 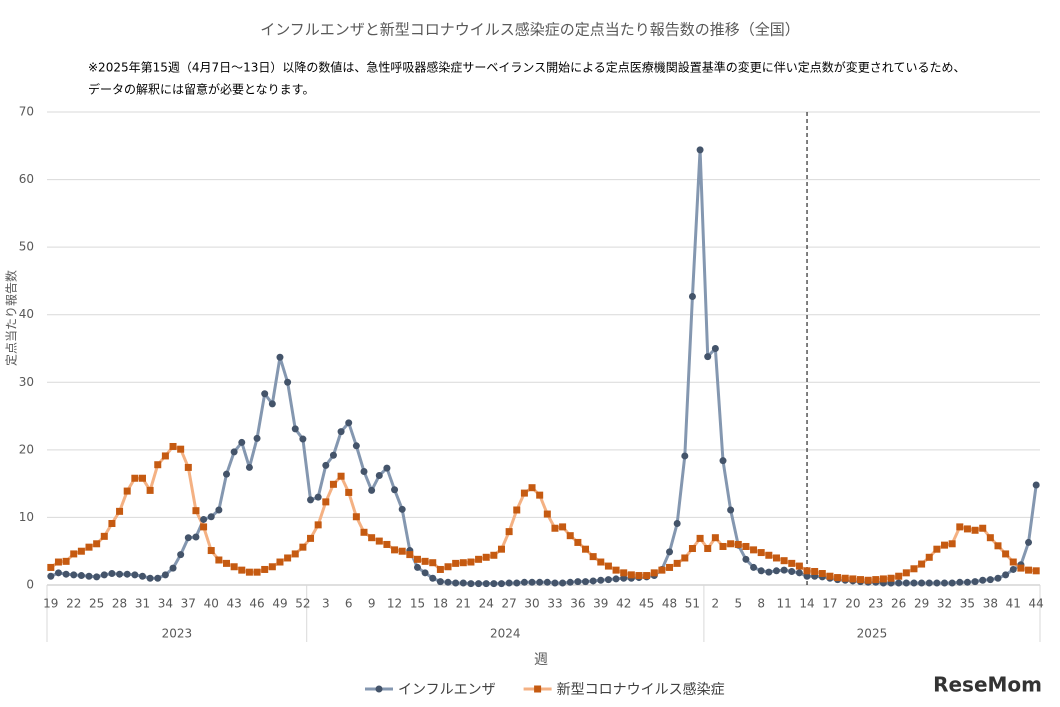 What do you see at coordinates (716, 604) in the screenshot?
I see `x-tick-label: 2` at bounding box center [716, 604].